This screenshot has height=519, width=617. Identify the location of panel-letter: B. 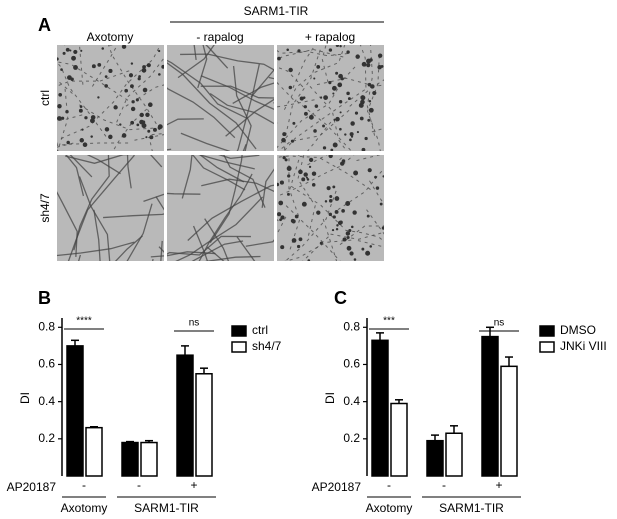
(44, 298).